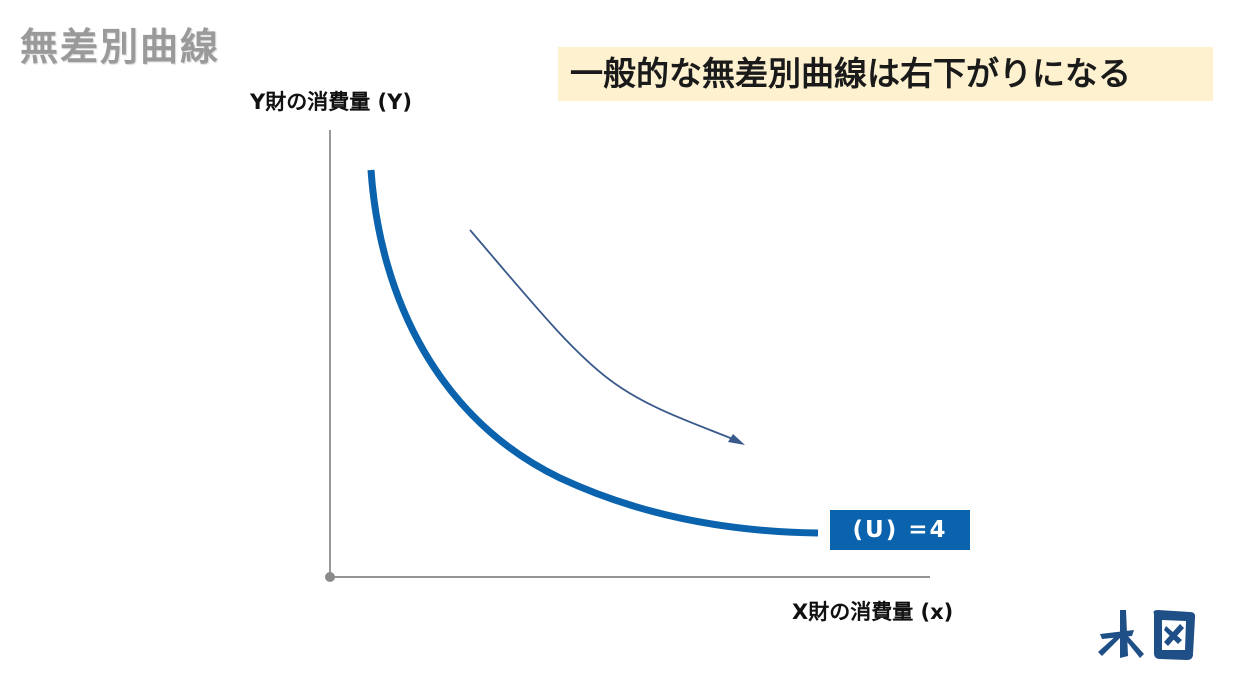 This screenshot has width=1246, height=691. I want to click on curve-utility-label: (U) =4, so click(900, 530).